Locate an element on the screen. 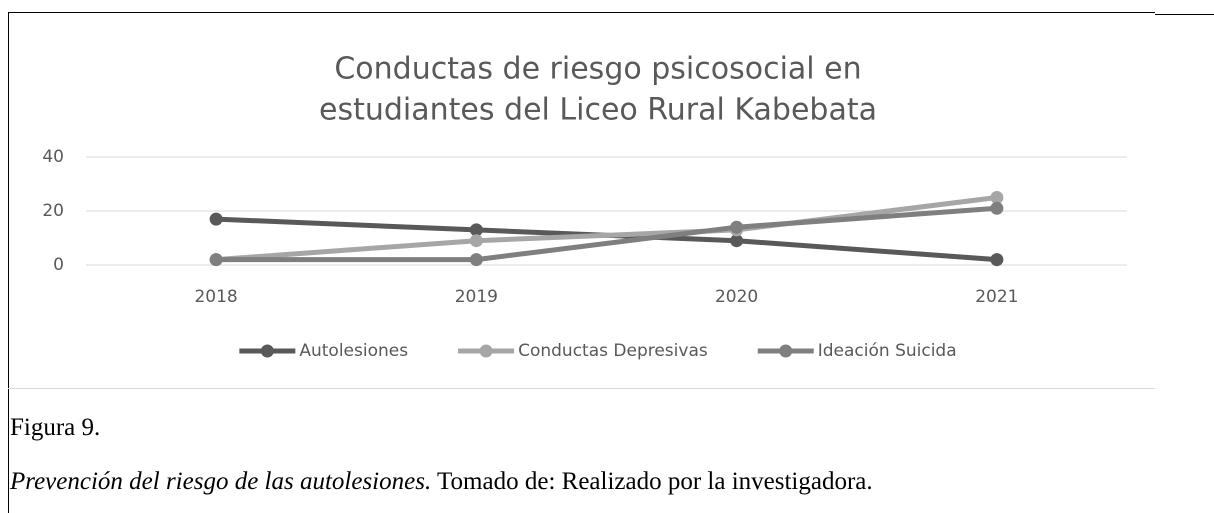 This screenshot has height=513, width=1214. chart-title: estudiantes del Liceo Rural Kabebata is located at coordinates (598, 110).